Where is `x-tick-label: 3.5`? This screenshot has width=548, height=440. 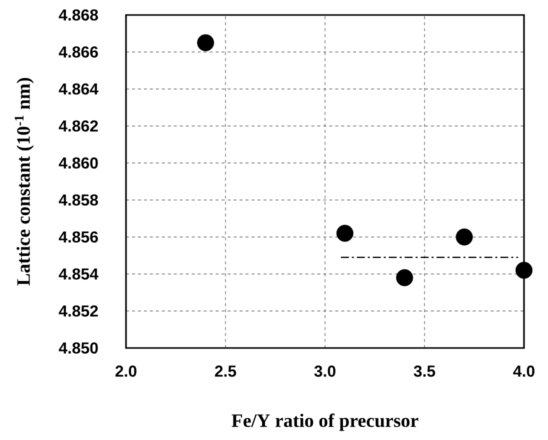
x-tick-label: 3.5 is located at coordinates (425, 371).